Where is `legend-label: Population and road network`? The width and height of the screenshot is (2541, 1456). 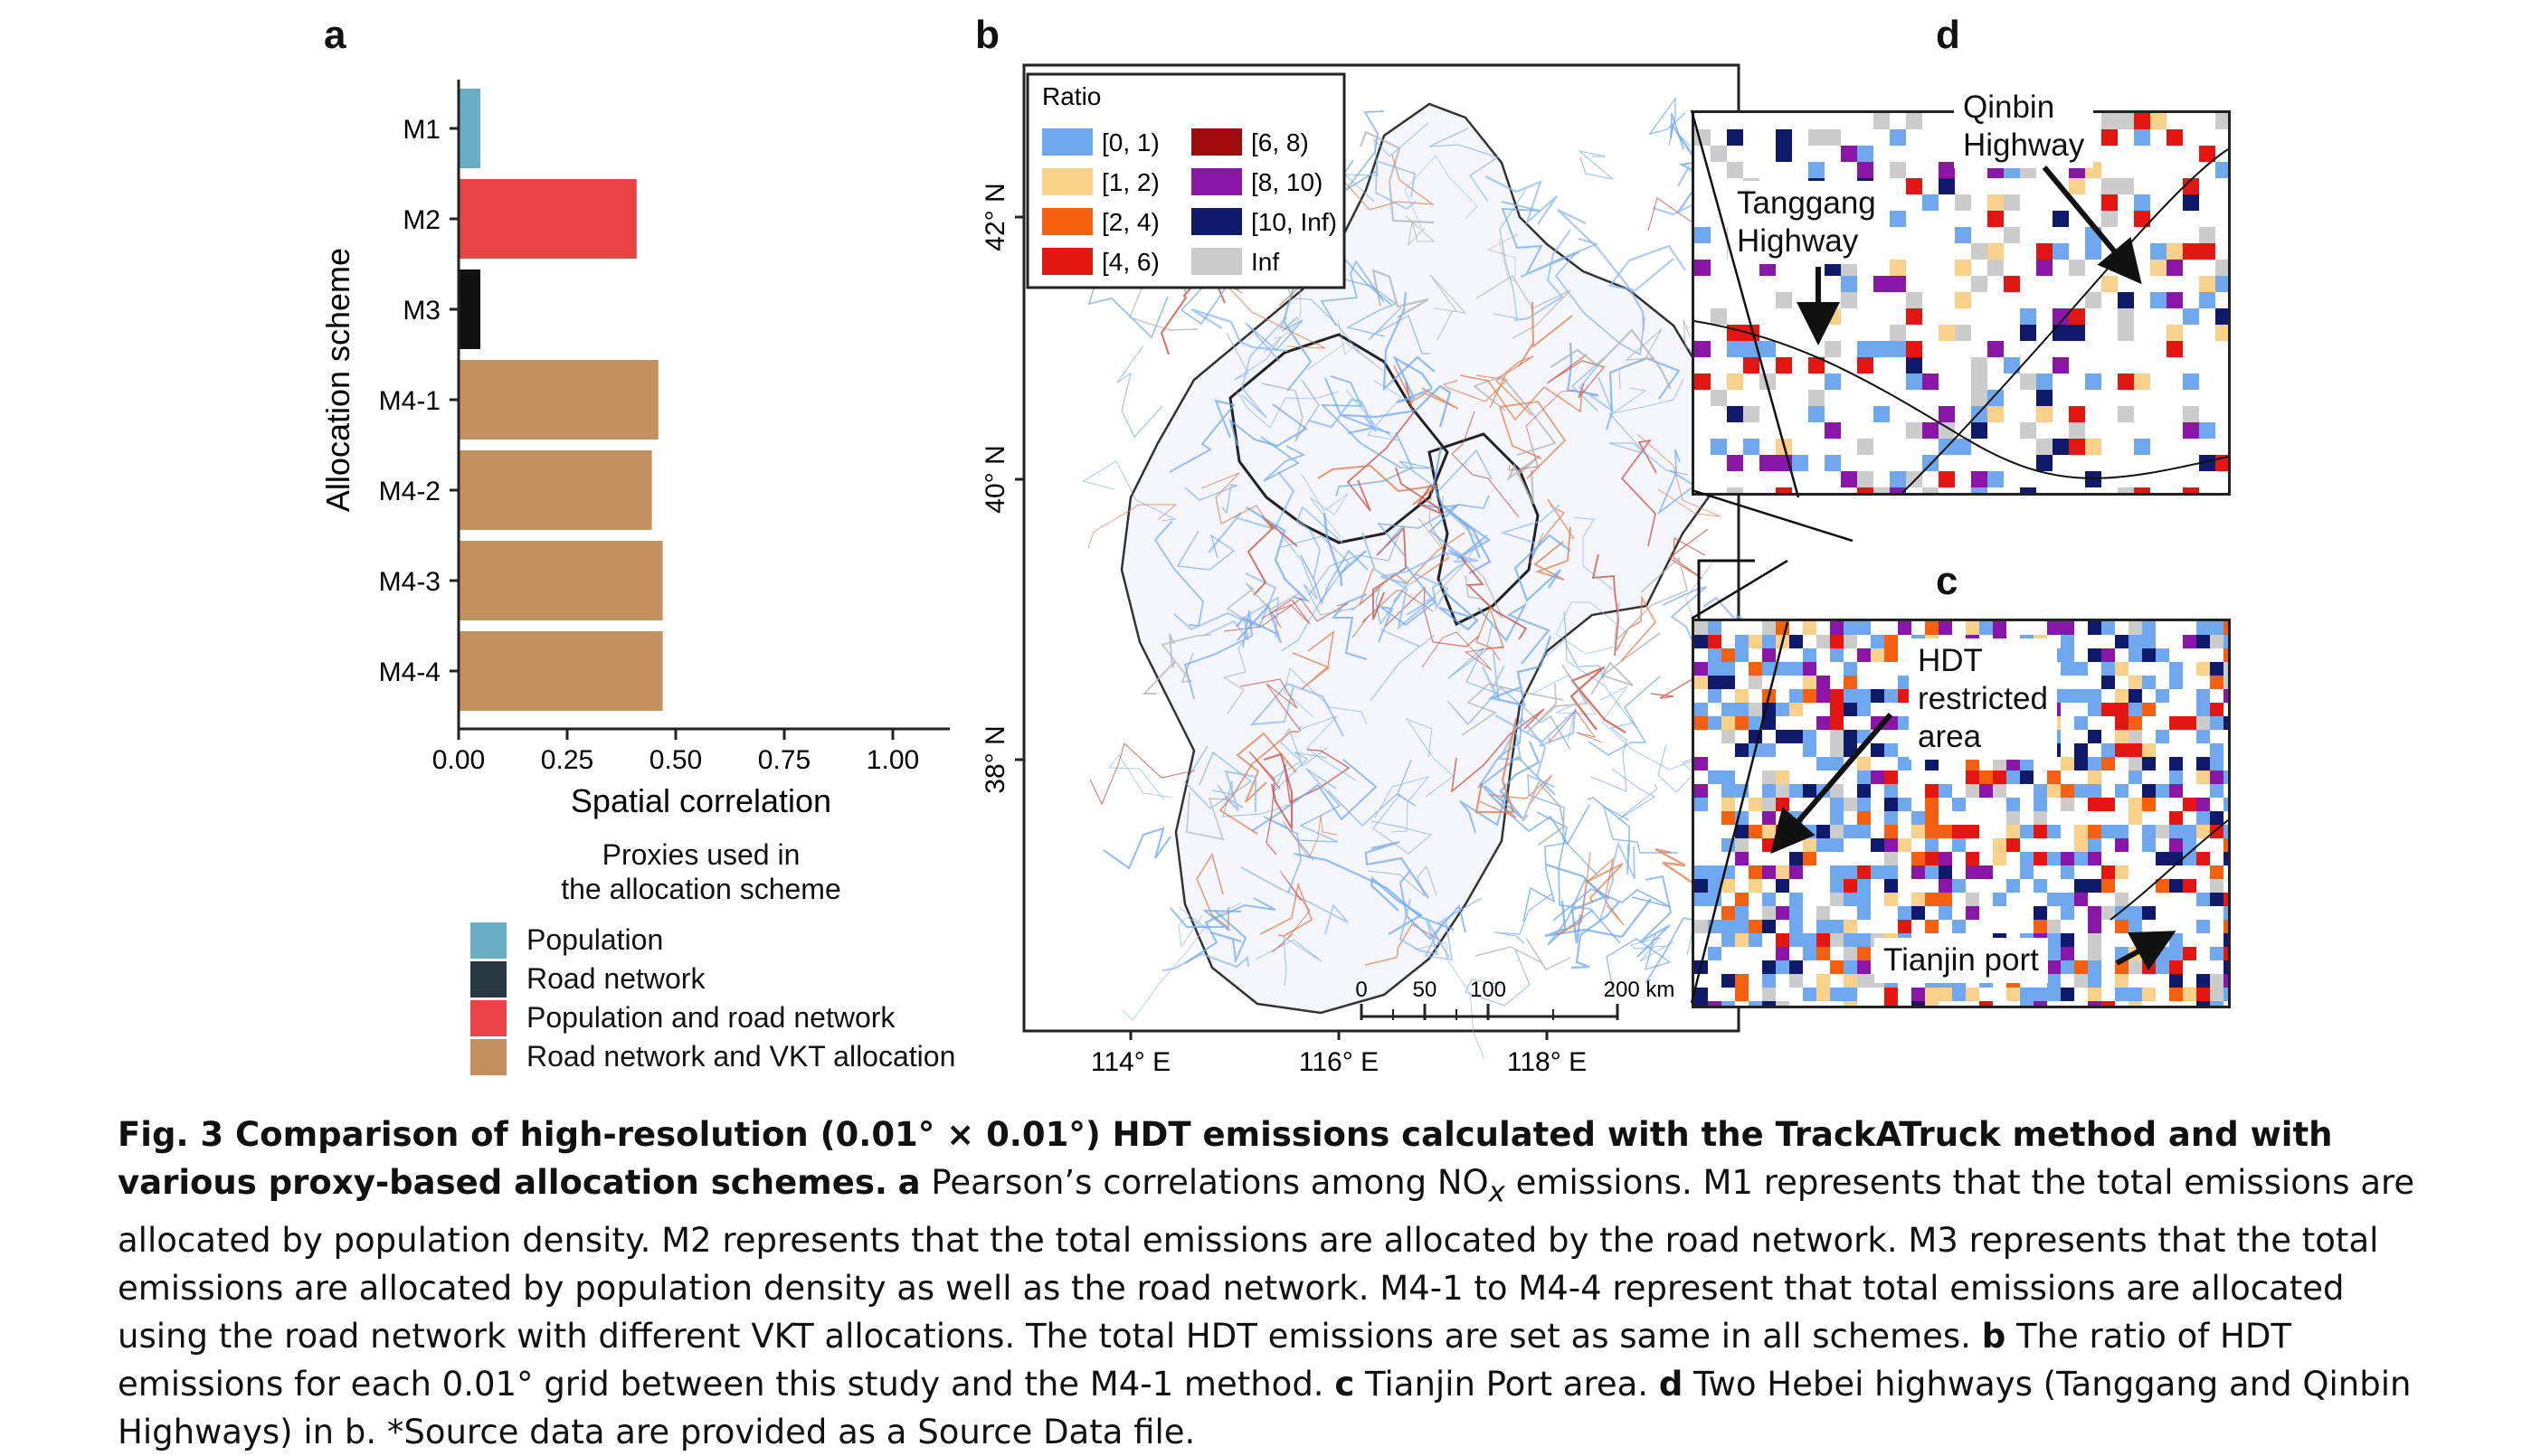
legend-label: Population and road network is located at coordinates (711, 1018).